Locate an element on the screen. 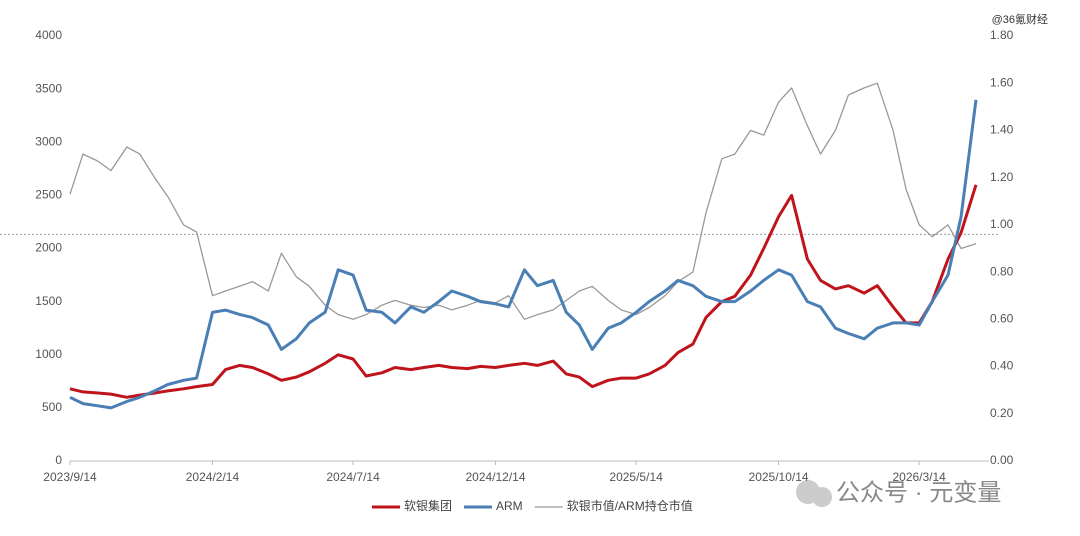 This screenshot has width=1080, height=536. y-tick-label: 3500 is located at coordinates (48, 88).